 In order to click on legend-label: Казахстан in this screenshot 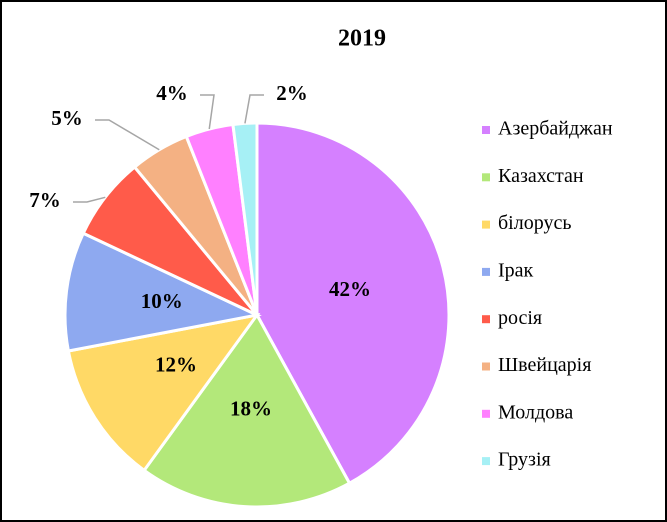, I will do `click(541, 176)`.